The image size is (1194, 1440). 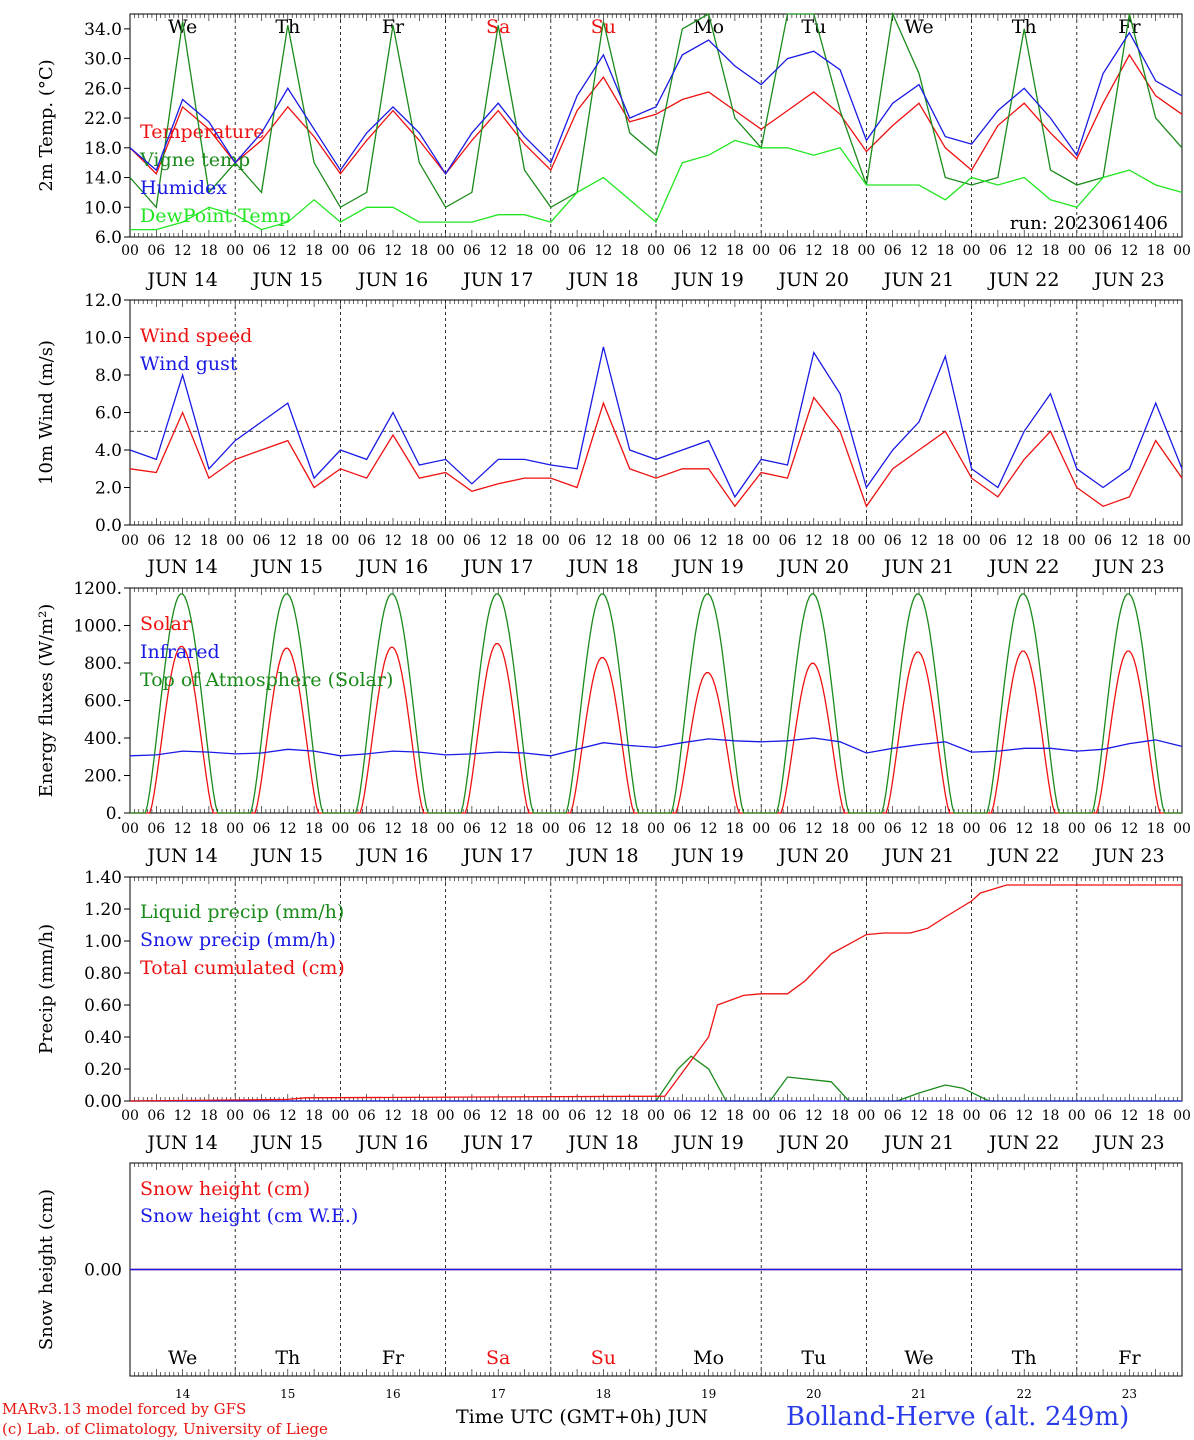 What do you see at coordinates (46, 989) in the screenshot?
I see `y-axis-title: Precip (mm/h)` at bounding box center [46, 989].